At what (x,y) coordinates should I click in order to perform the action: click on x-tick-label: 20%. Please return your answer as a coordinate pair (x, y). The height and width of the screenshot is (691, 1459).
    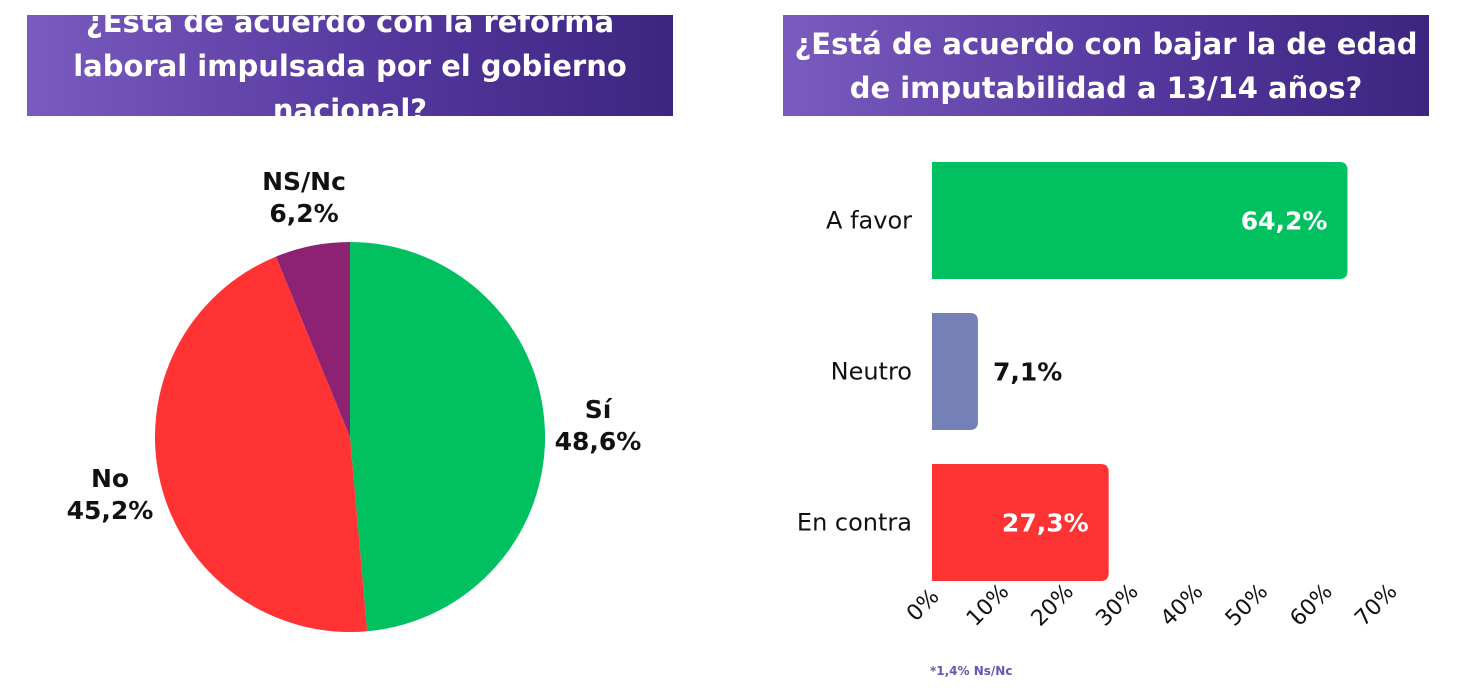
    Looking at the image, I should click on (1053, 605).